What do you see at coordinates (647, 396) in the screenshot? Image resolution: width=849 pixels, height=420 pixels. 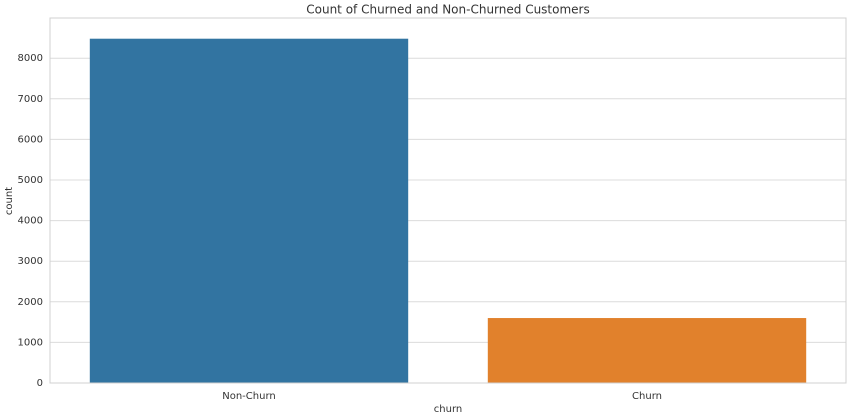 I see `x-tick-label: Churn` at bounding box center [647, 396].